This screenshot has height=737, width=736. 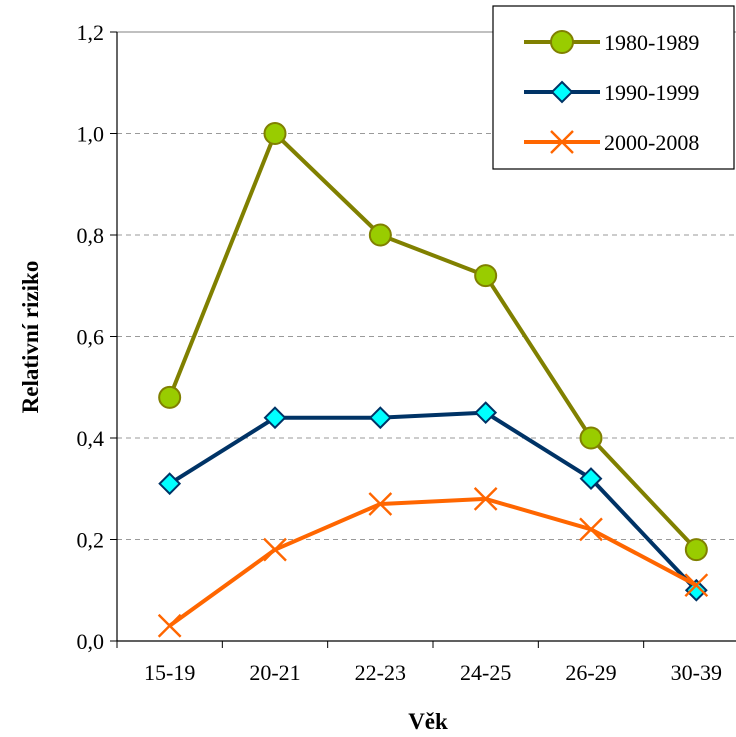 I want to click on y-axis-title: Relativní riziko, so click(x=30, y=337).